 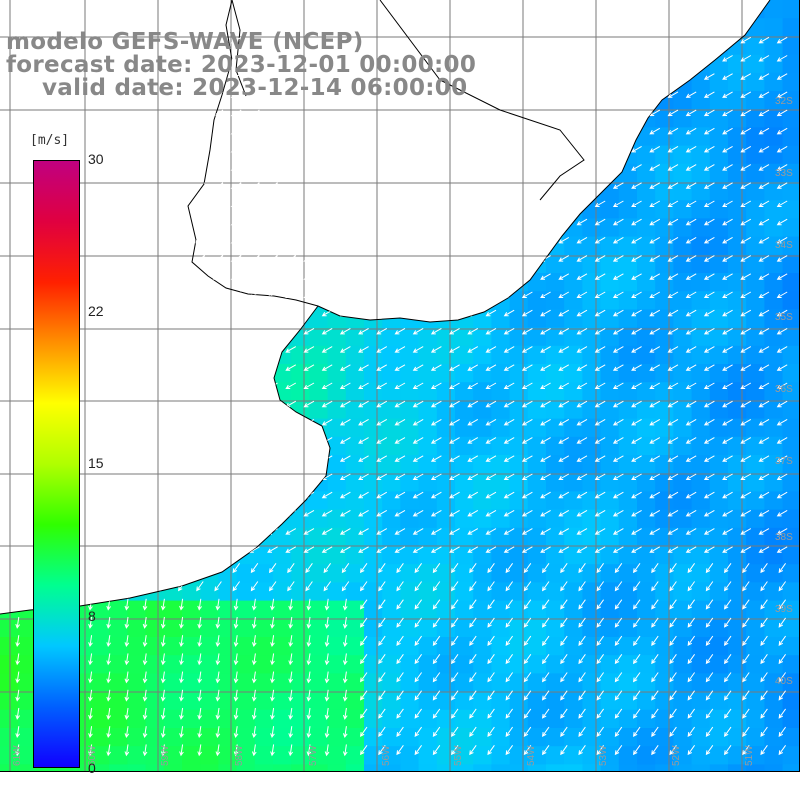 I want to click on lon-label: 53W, so click(x=603, y=755).